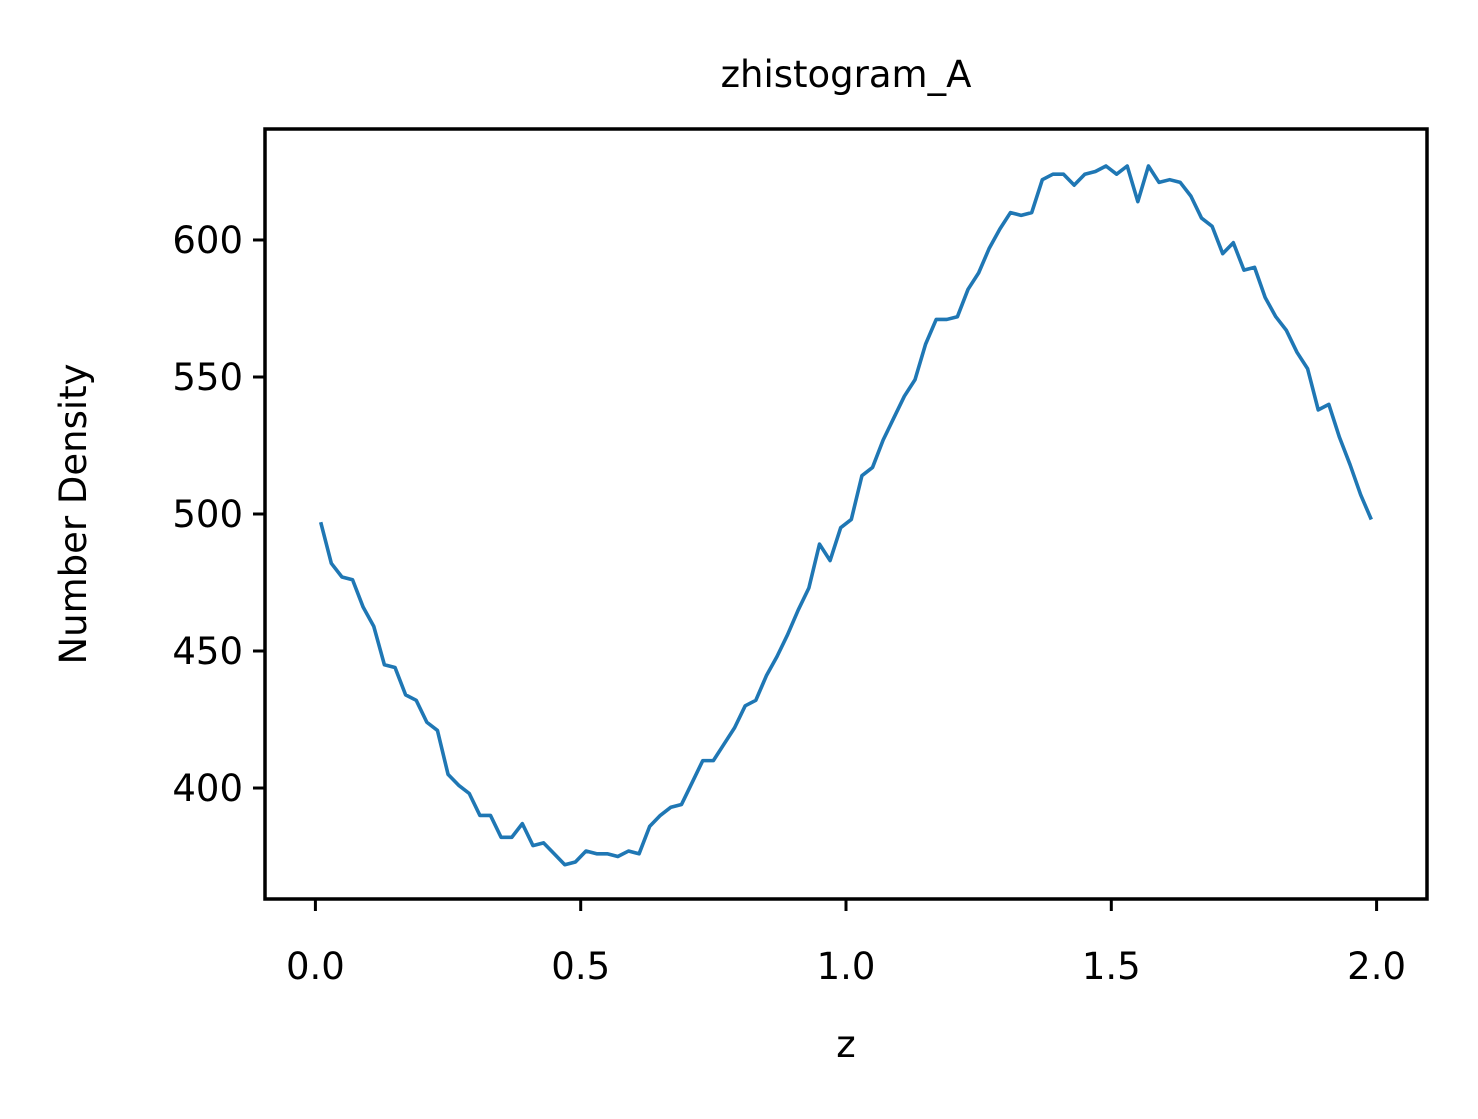 The height and width of the screenshot is (1119, 1478). I want to click on y-tick-label: 400, so click(207, 788).